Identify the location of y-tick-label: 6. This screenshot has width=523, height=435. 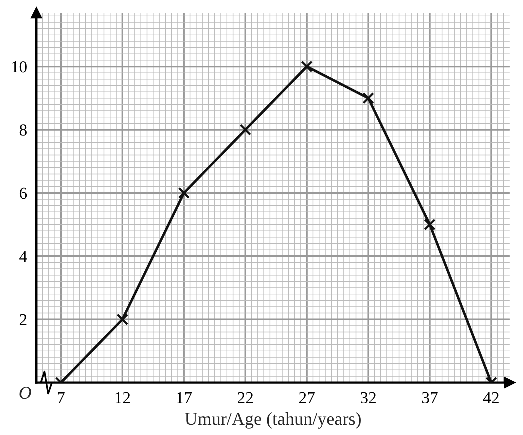
(24, 194).